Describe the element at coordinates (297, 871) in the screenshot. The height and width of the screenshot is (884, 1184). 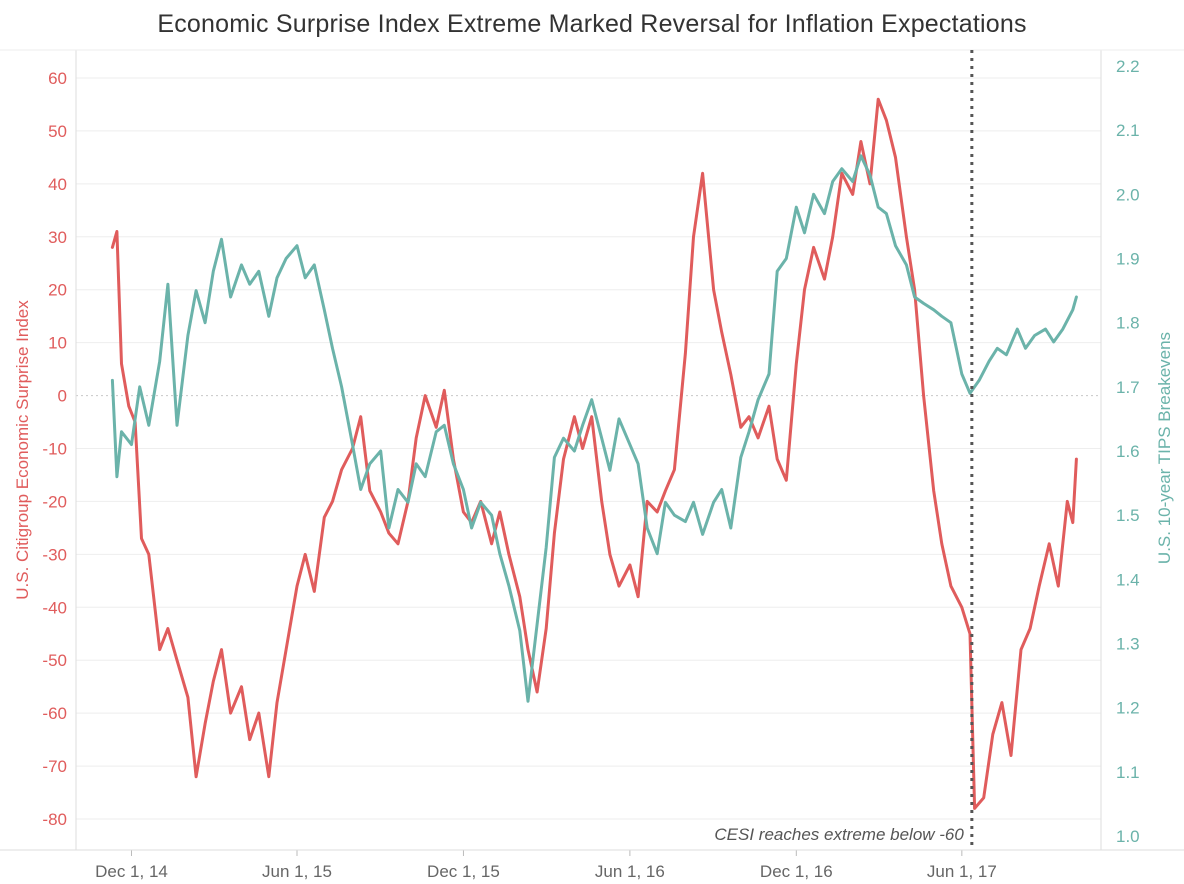
I see `x-tick-label: Jun 1, 15` at that location.